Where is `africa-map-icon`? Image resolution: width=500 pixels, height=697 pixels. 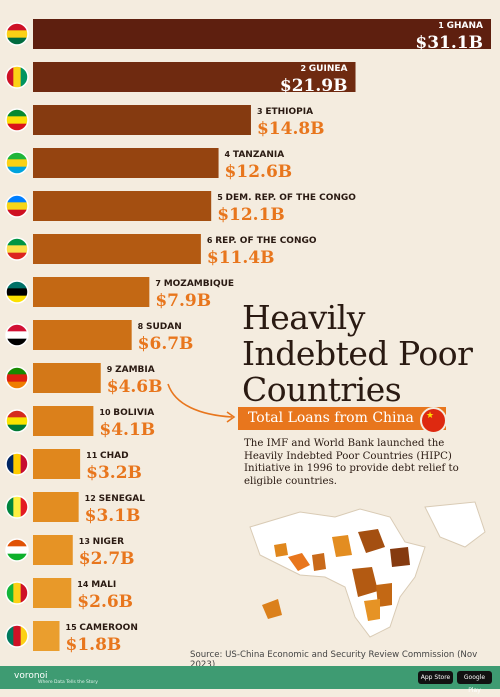 africa-map-icon is located at coordinates (367, 569).